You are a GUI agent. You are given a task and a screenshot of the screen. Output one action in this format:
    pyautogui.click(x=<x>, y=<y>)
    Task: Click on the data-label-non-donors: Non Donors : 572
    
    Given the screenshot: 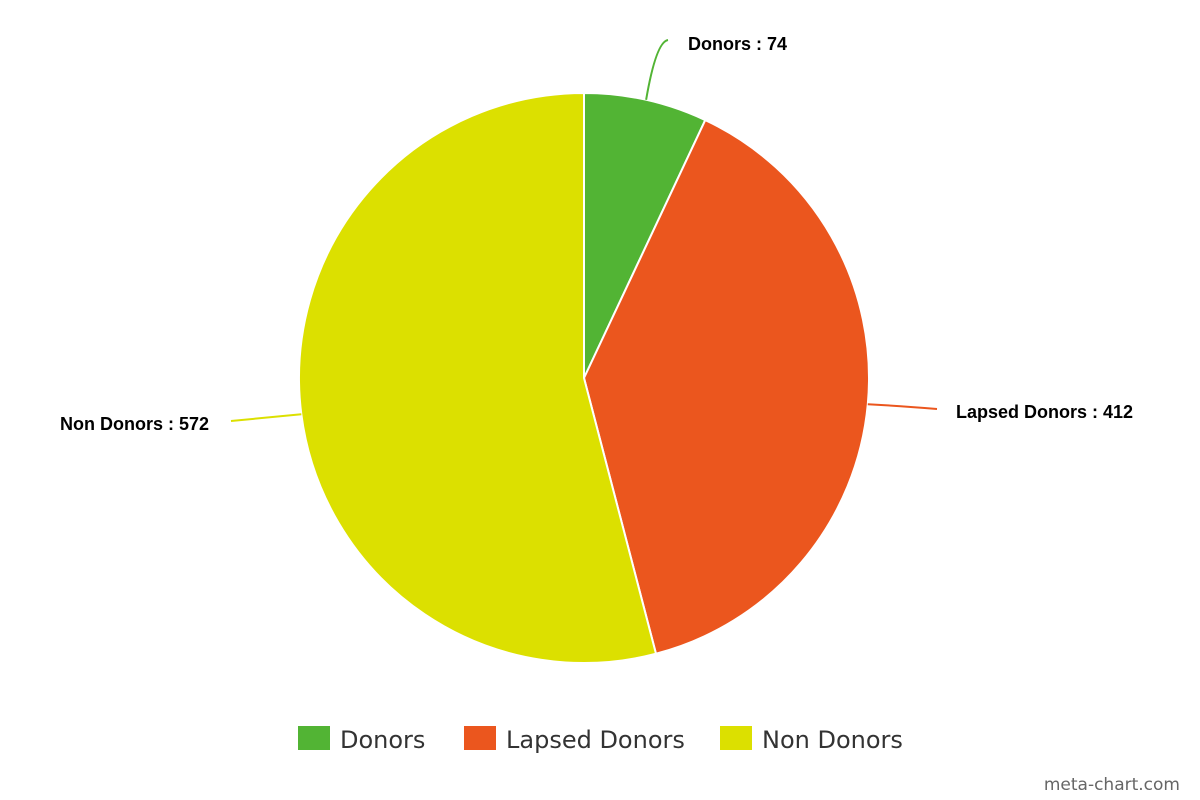 What is the action you would take?
    pyautogui.click(x=134, y=424)
    